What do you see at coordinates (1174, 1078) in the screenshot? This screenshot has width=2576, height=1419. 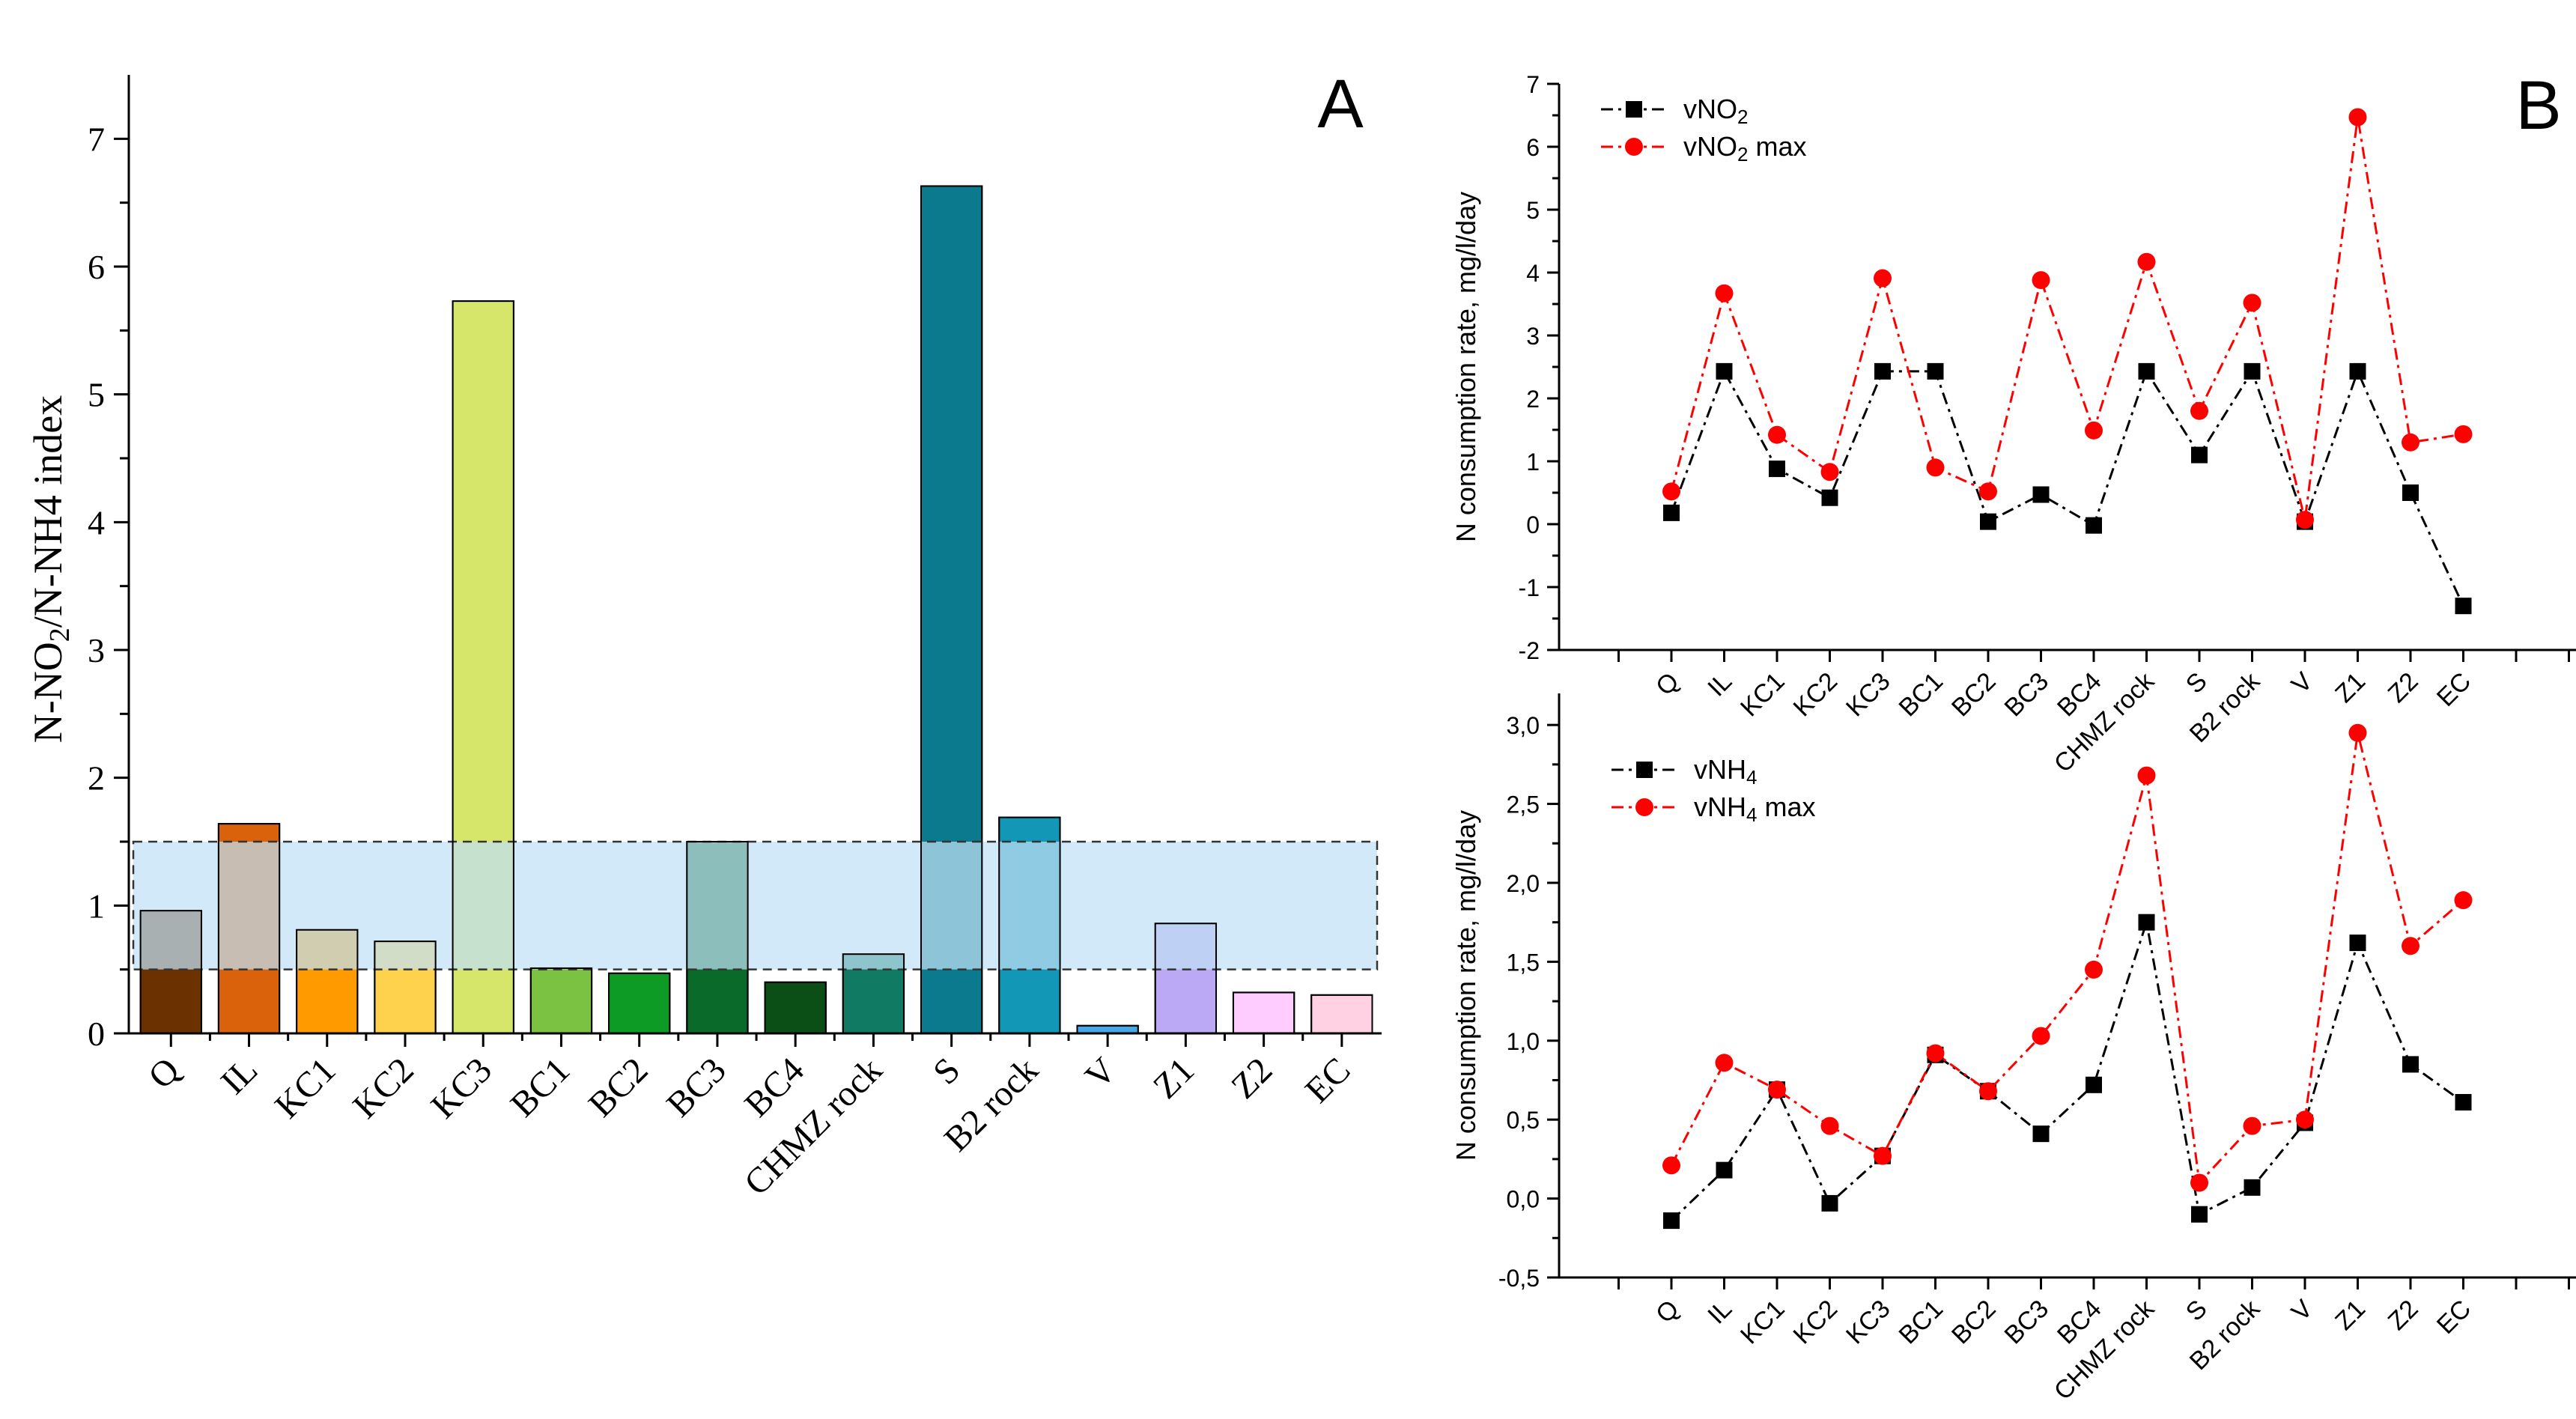 I see `x-tick-label: Z1` at bounding box center [1174, 1078].